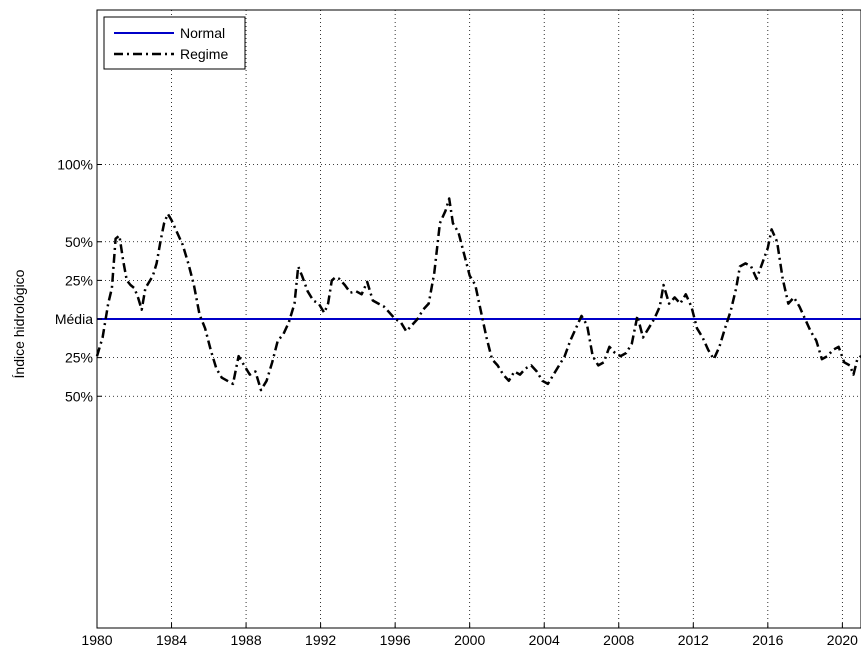 The image size is (861, 654). What do you see at coordinates (693, 640) in the screenshot?
I see `x-tick-label: 2012` at bounding box center [693, 640].